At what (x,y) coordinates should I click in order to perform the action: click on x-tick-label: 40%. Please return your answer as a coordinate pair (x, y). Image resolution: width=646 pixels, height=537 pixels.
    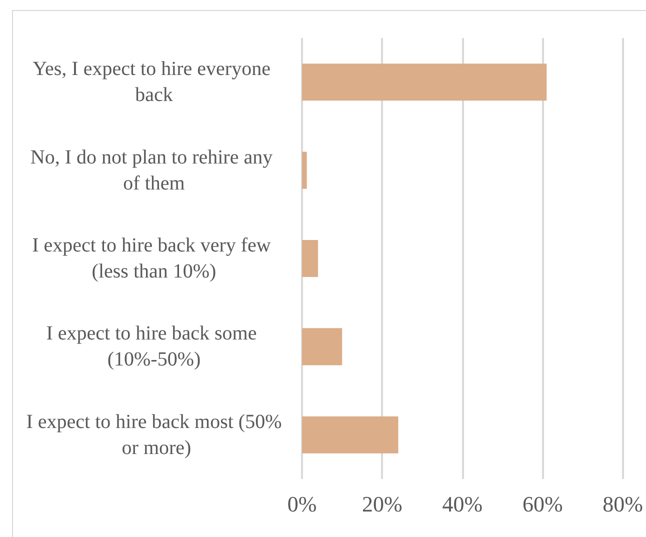
    Looking at the image, I should click on (462, 504).